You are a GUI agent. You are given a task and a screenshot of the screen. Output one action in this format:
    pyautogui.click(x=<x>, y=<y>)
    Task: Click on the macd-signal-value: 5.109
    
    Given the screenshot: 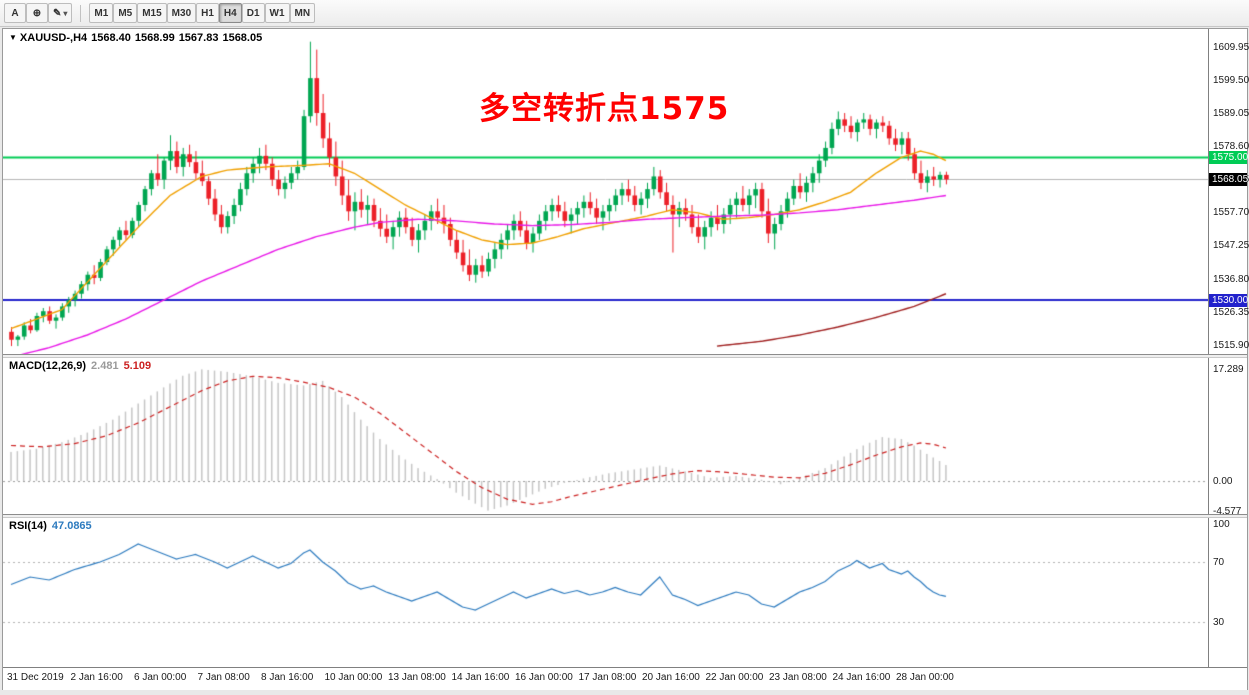 What is the action you would take?
    pyautogui.click(x=137, y=366)
    